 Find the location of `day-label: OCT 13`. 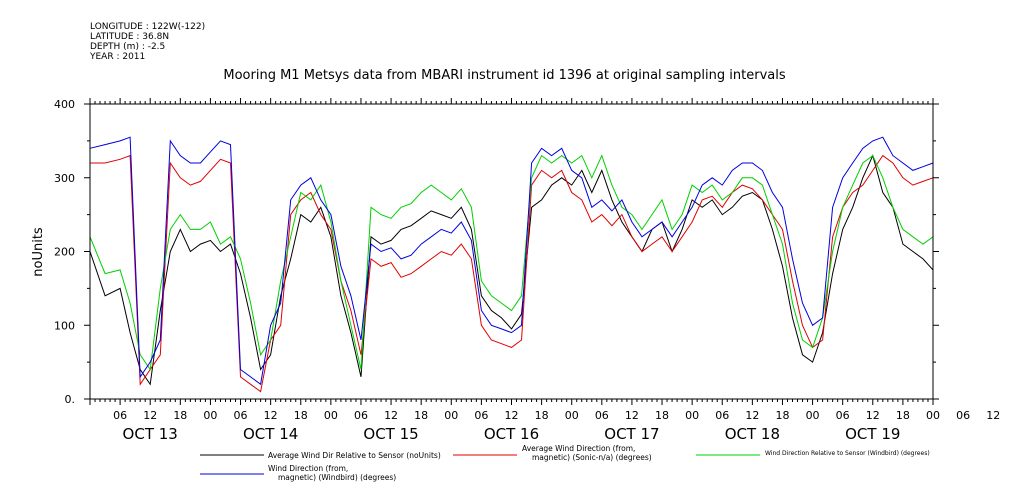

day-label: OCT 13 is located at coordinates (150, 434).